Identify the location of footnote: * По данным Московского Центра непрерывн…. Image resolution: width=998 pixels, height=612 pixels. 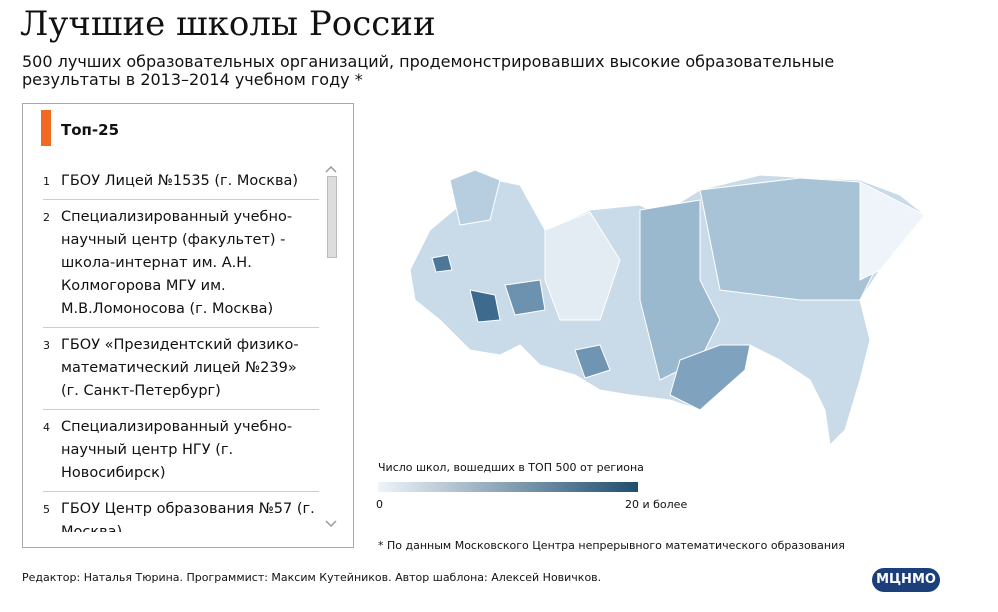
(611, 545).